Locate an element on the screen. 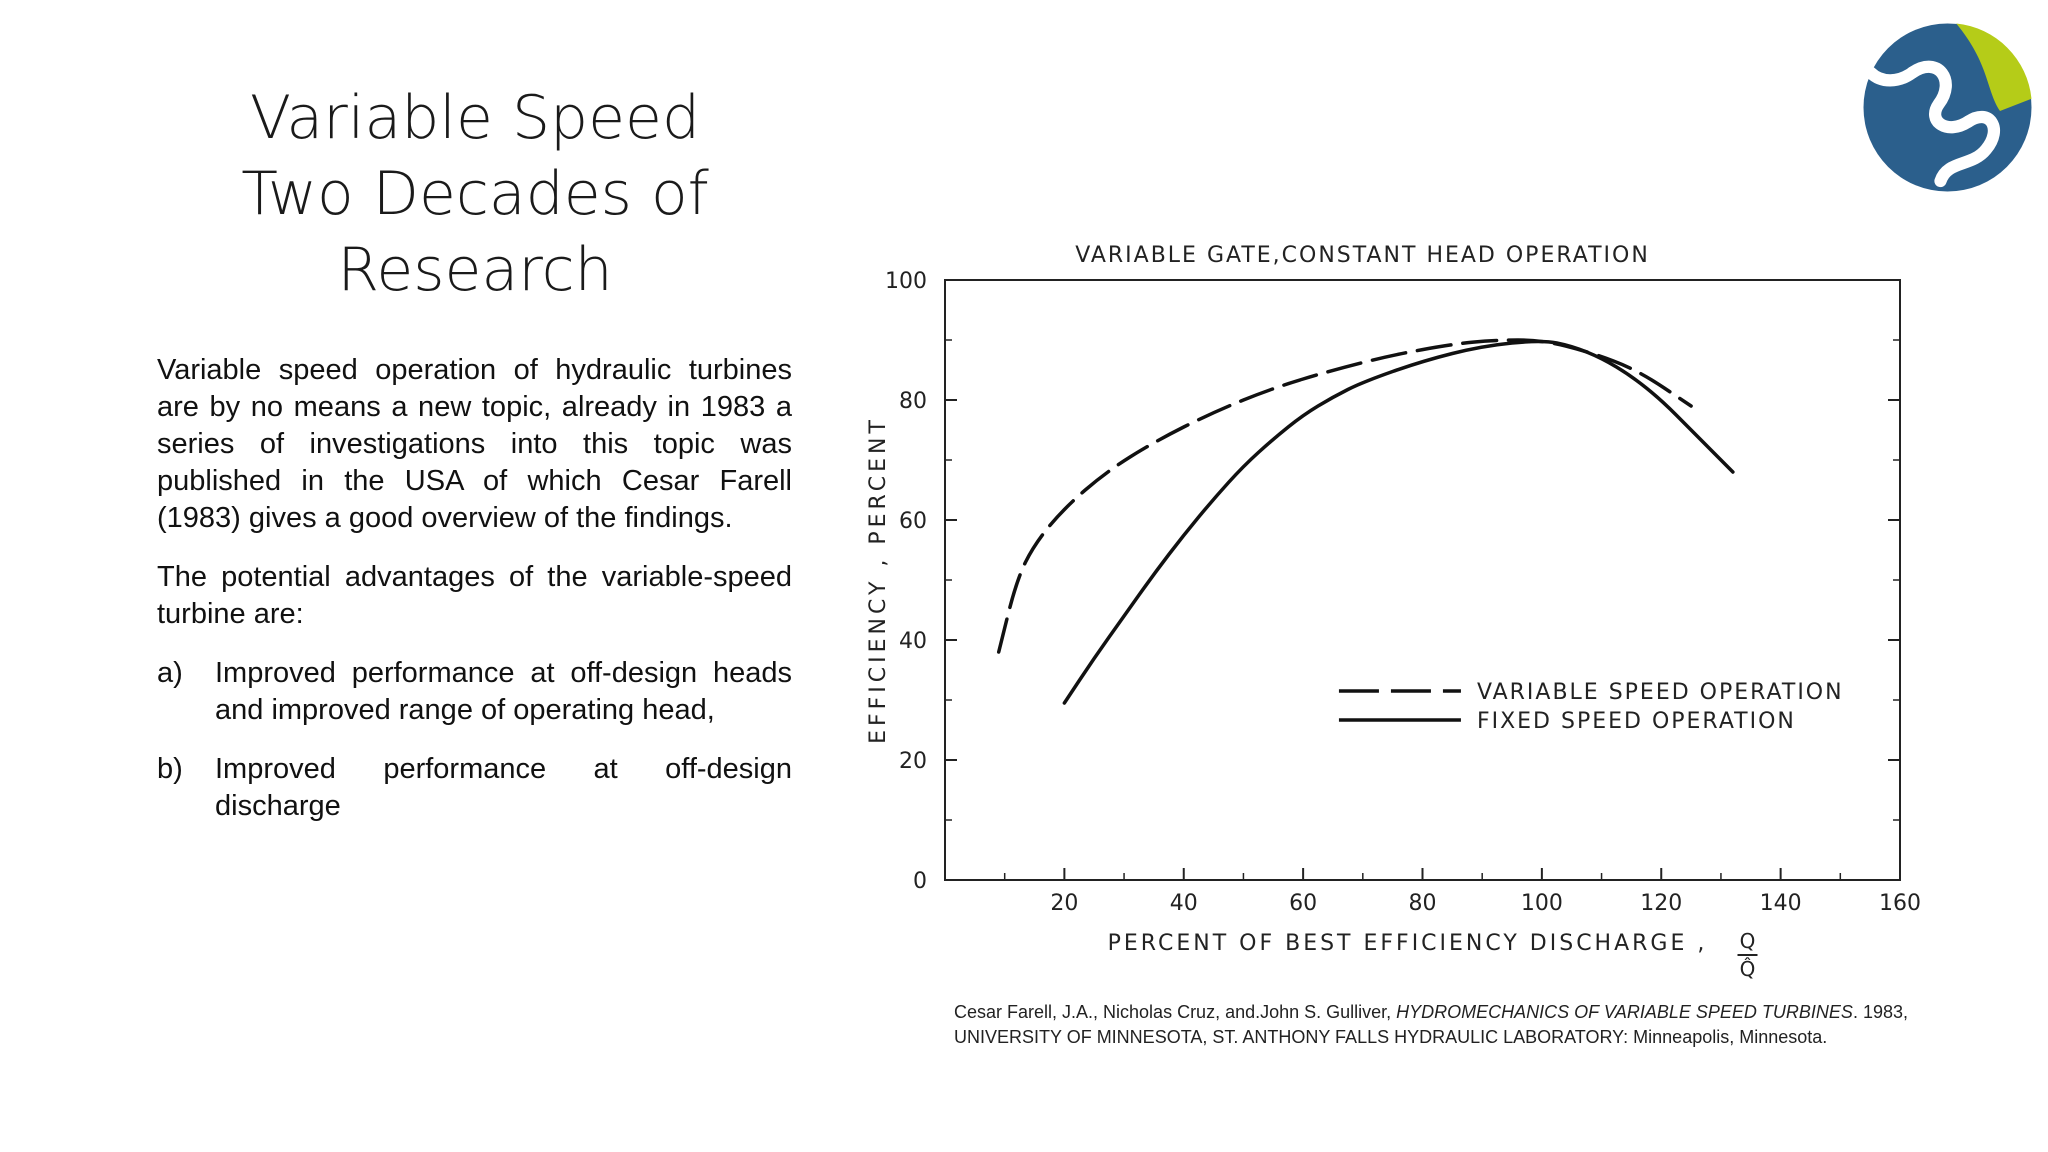 This screenshot has height=1152, width=2048. series-line-variable-speed is located at coordinates (1344, 496).